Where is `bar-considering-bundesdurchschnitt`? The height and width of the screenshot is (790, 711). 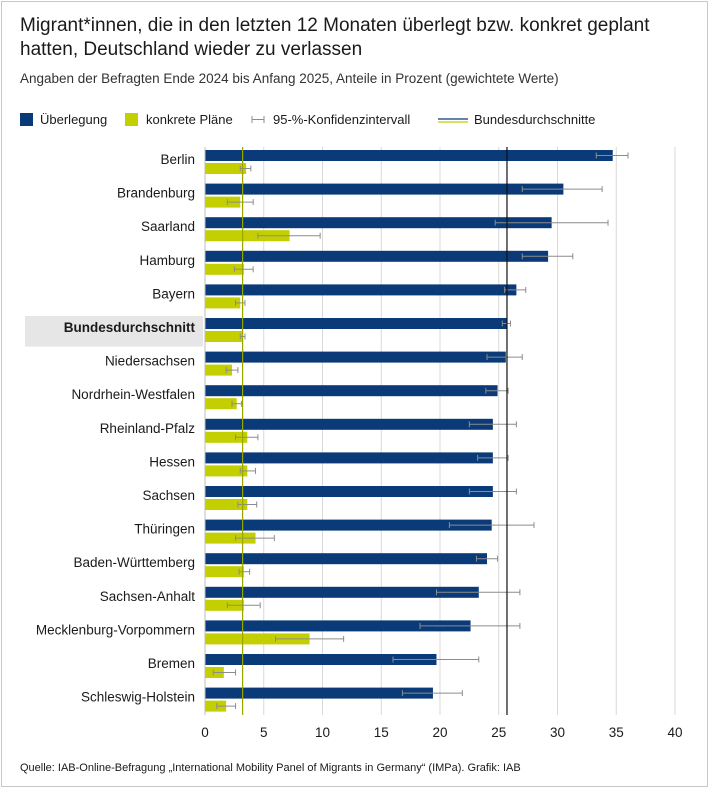 bar-considering-bundesdurchschnitt is located at coordinates (356, 323).